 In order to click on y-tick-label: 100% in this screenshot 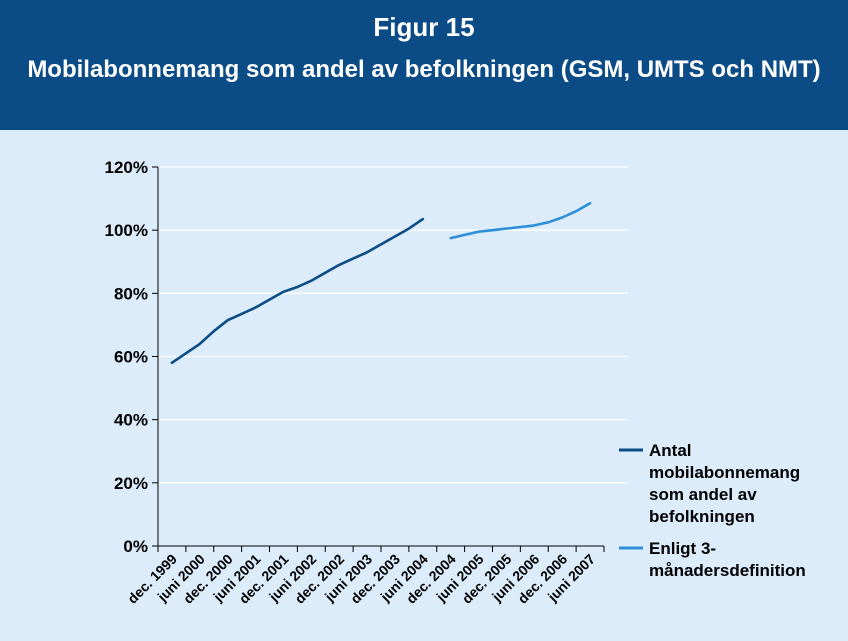, I will do `click(126, 230)`.